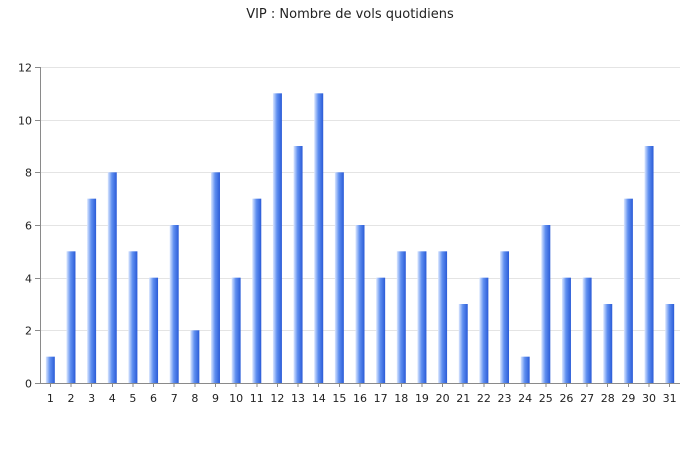 The height and width of the screenshot is (460, 700). I want to click on y-tick-label: 4, so click(28, 279).